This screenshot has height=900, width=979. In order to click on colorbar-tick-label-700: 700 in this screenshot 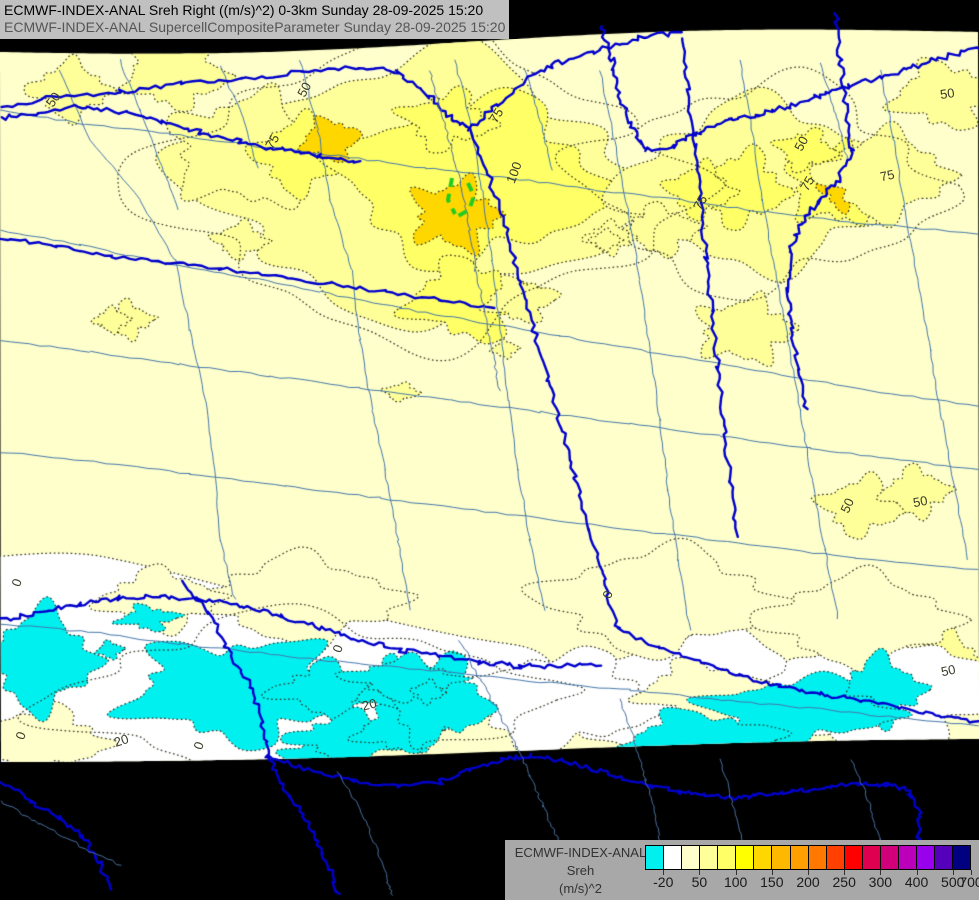, I will do `click(969, 882)`.